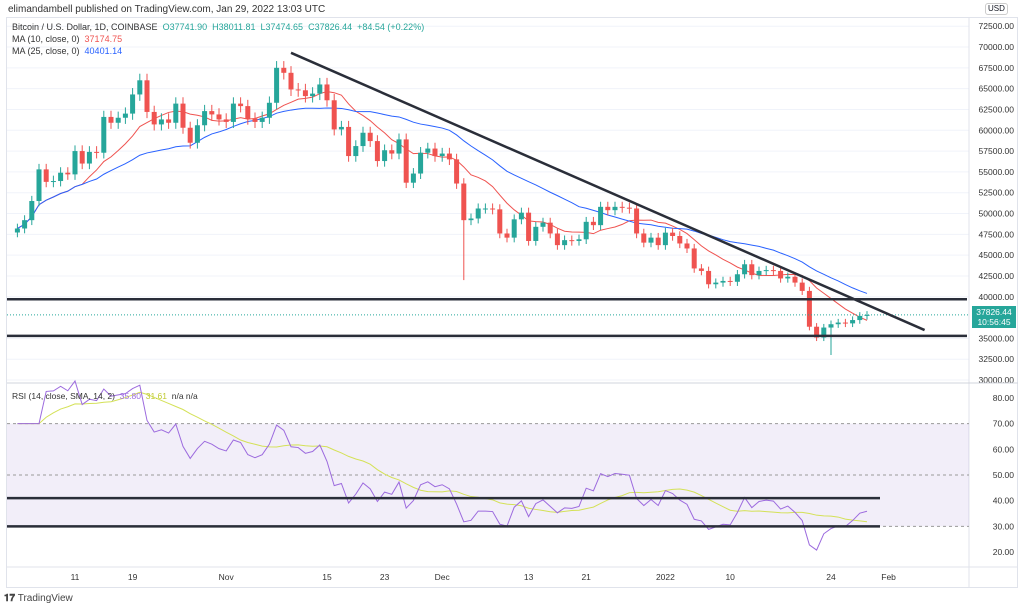  What do you see at coordinates (997, 214) in the screenshot?
I see `price-tick-label: 50000.00` at bounding box center [997, 214].